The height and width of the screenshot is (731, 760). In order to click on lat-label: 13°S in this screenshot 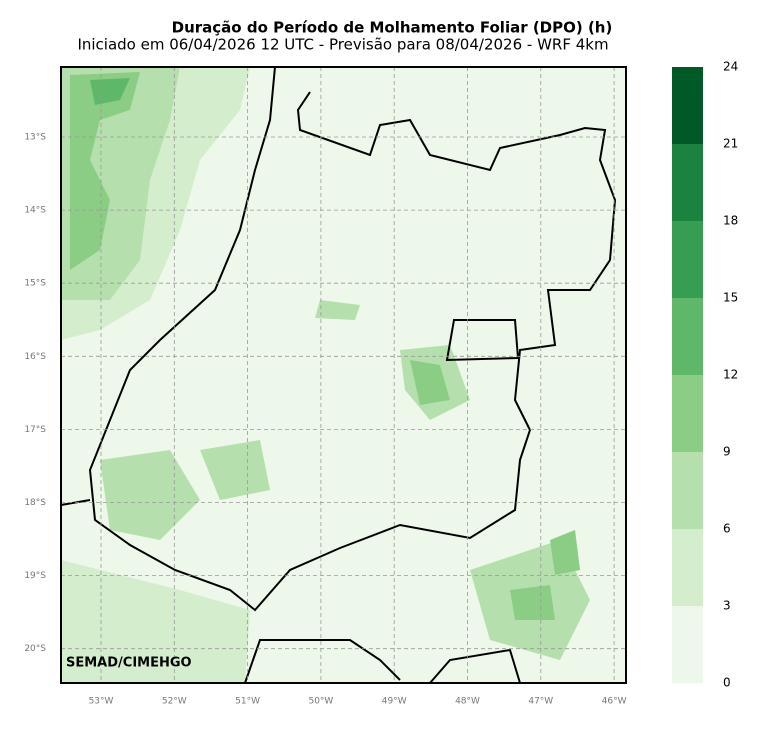, I will do `click(35, 138)`.